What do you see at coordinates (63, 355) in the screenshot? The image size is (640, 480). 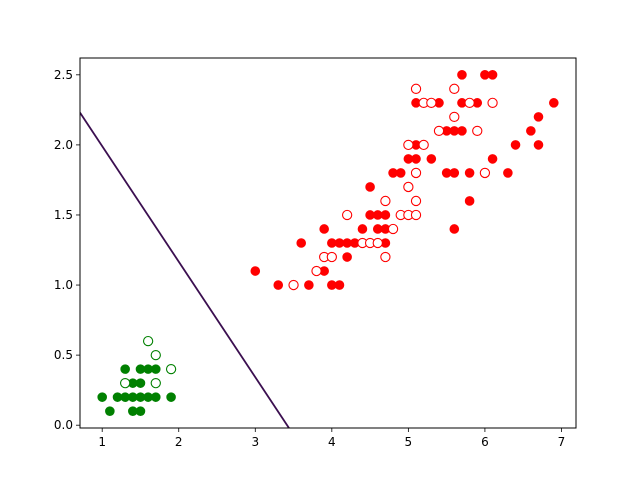 I see `y-tick-label: 0.5` at bounding box center [63, 355].